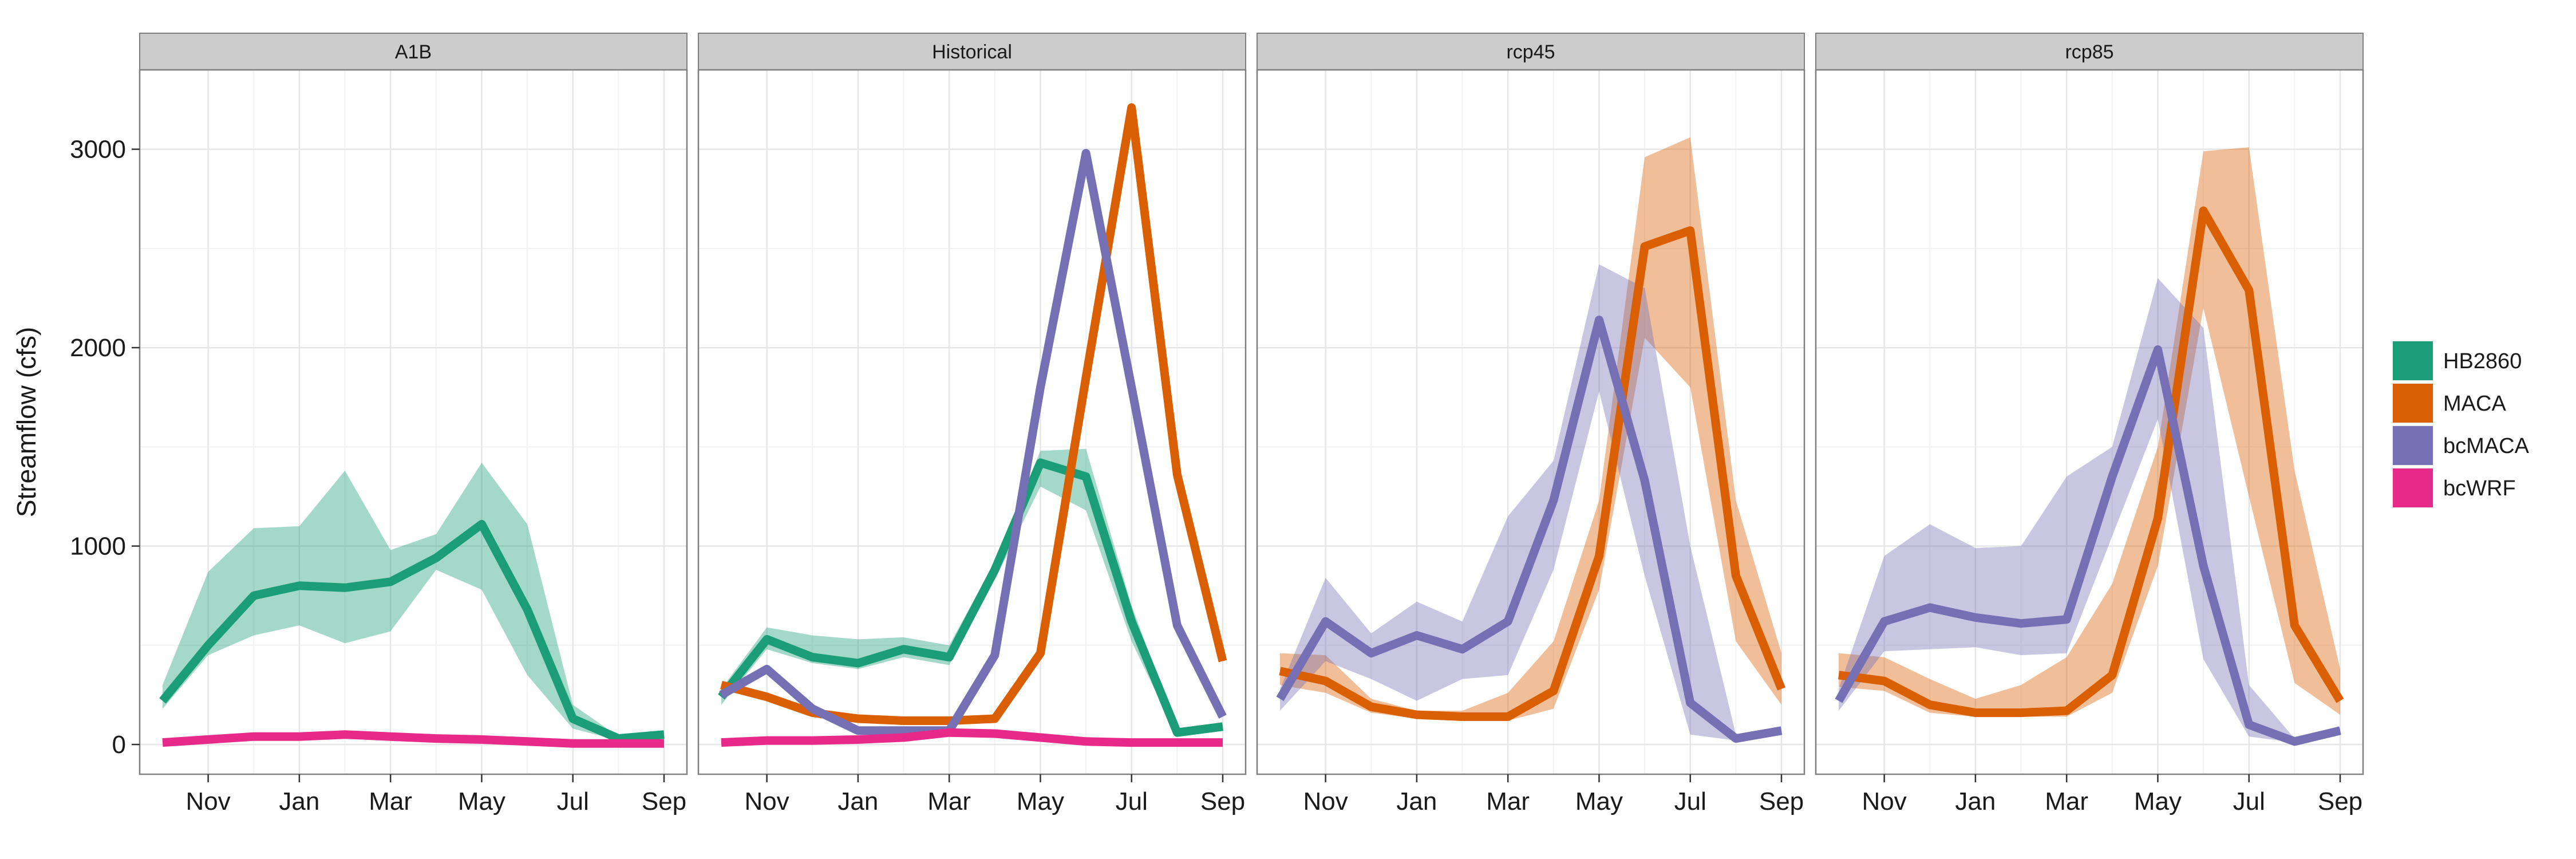 Image resolution: width=2576 pixels, height=859 pixels. I want to click on y-tick-label: 1000, so click(98, 547).